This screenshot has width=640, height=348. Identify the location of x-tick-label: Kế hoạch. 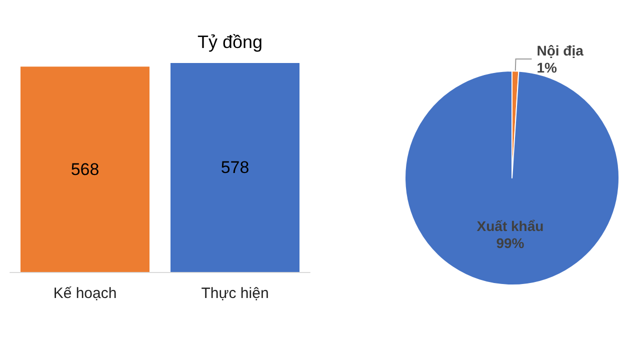
(85, 293).